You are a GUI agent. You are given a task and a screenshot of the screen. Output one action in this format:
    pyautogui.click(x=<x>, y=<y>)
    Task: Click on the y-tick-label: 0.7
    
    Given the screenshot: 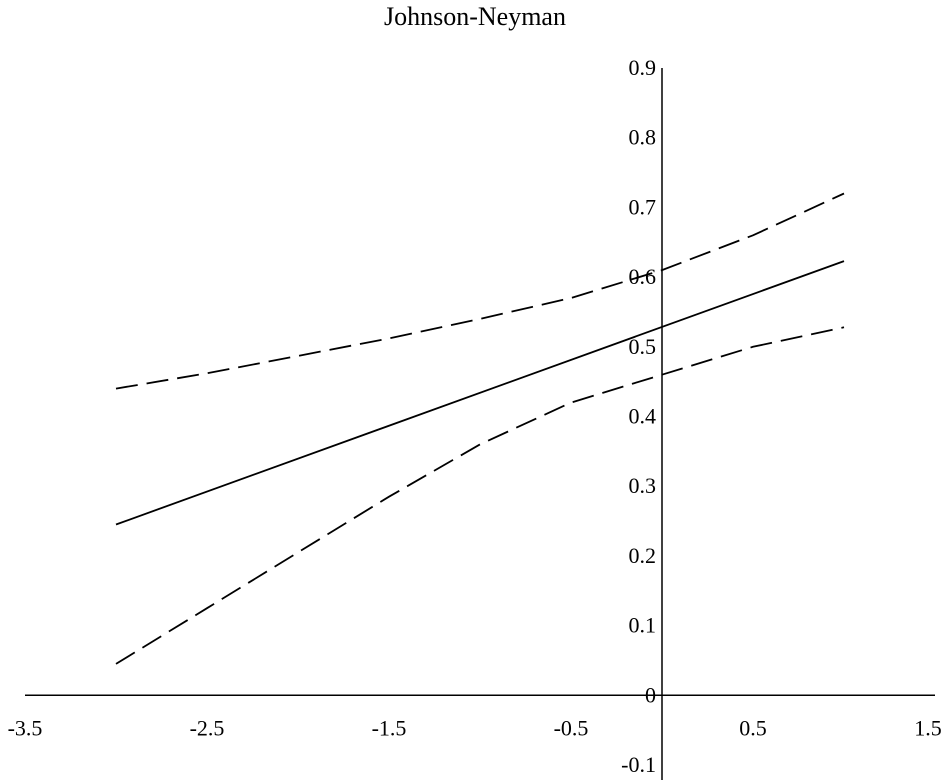 What is the action you would take?
    pyautogui.click(x=643, y=206)
    